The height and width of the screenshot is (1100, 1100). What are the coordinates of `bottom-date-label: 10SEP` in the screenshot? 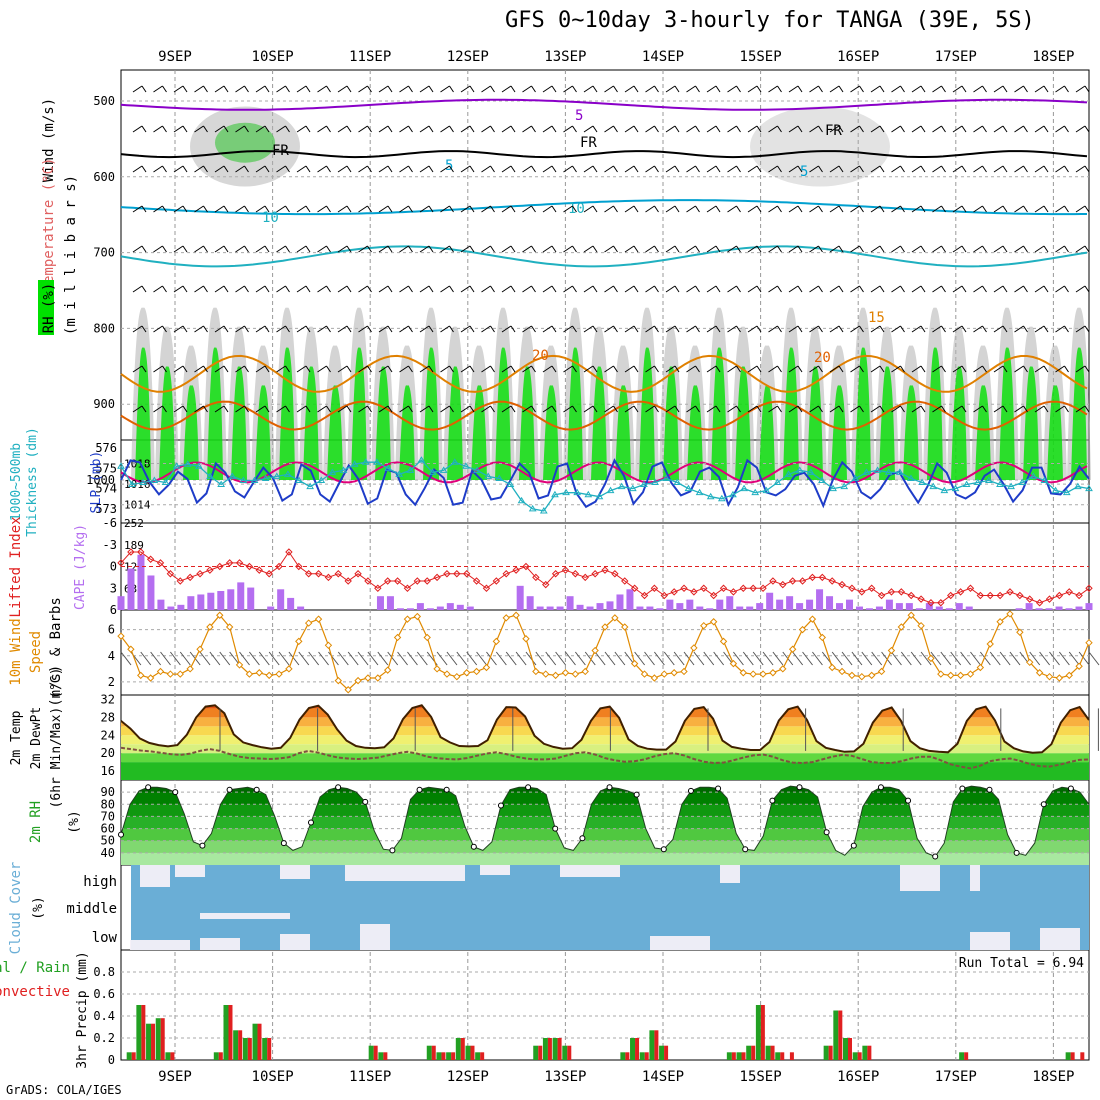 It's located at (273, 1077).